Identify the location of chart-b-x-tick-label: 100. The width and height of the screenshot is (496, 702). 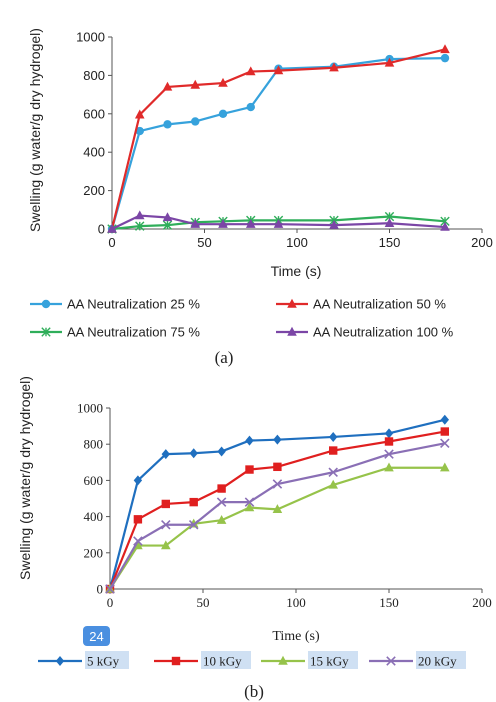
(296, 602).